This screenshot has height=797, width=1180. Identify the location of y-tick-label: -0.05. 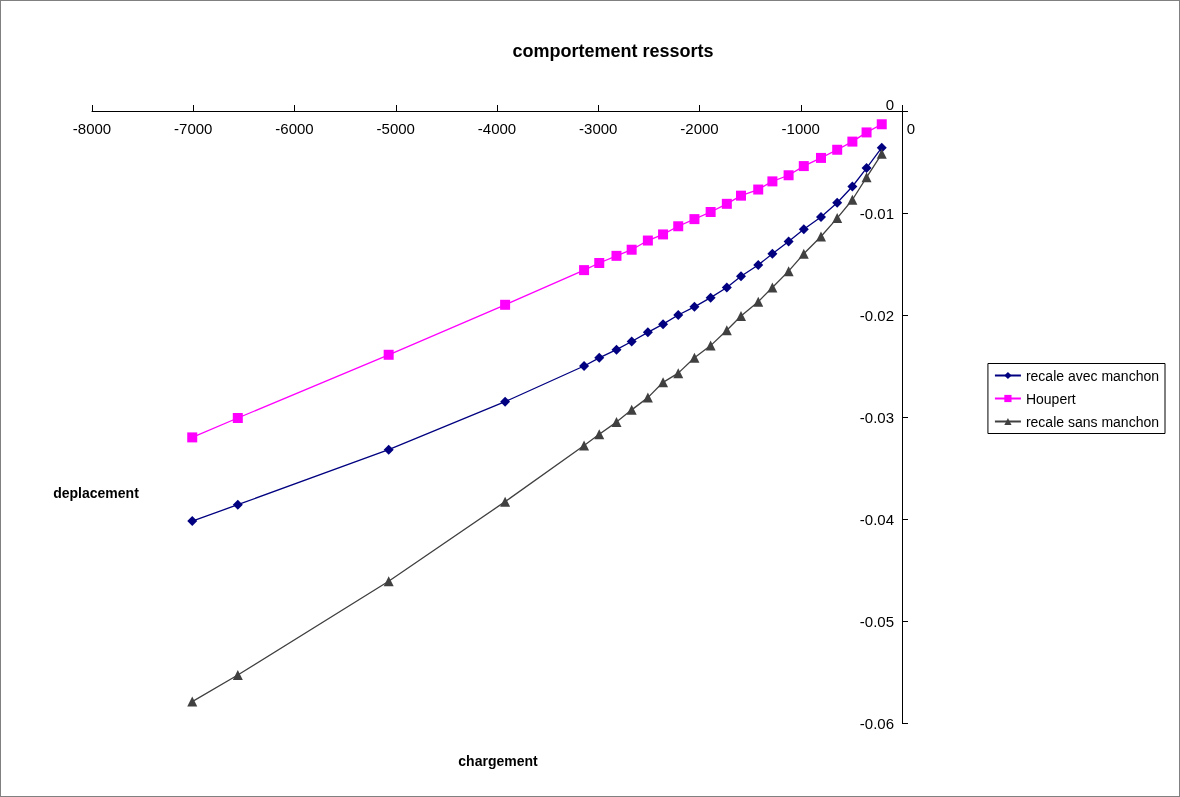
(876, 621).